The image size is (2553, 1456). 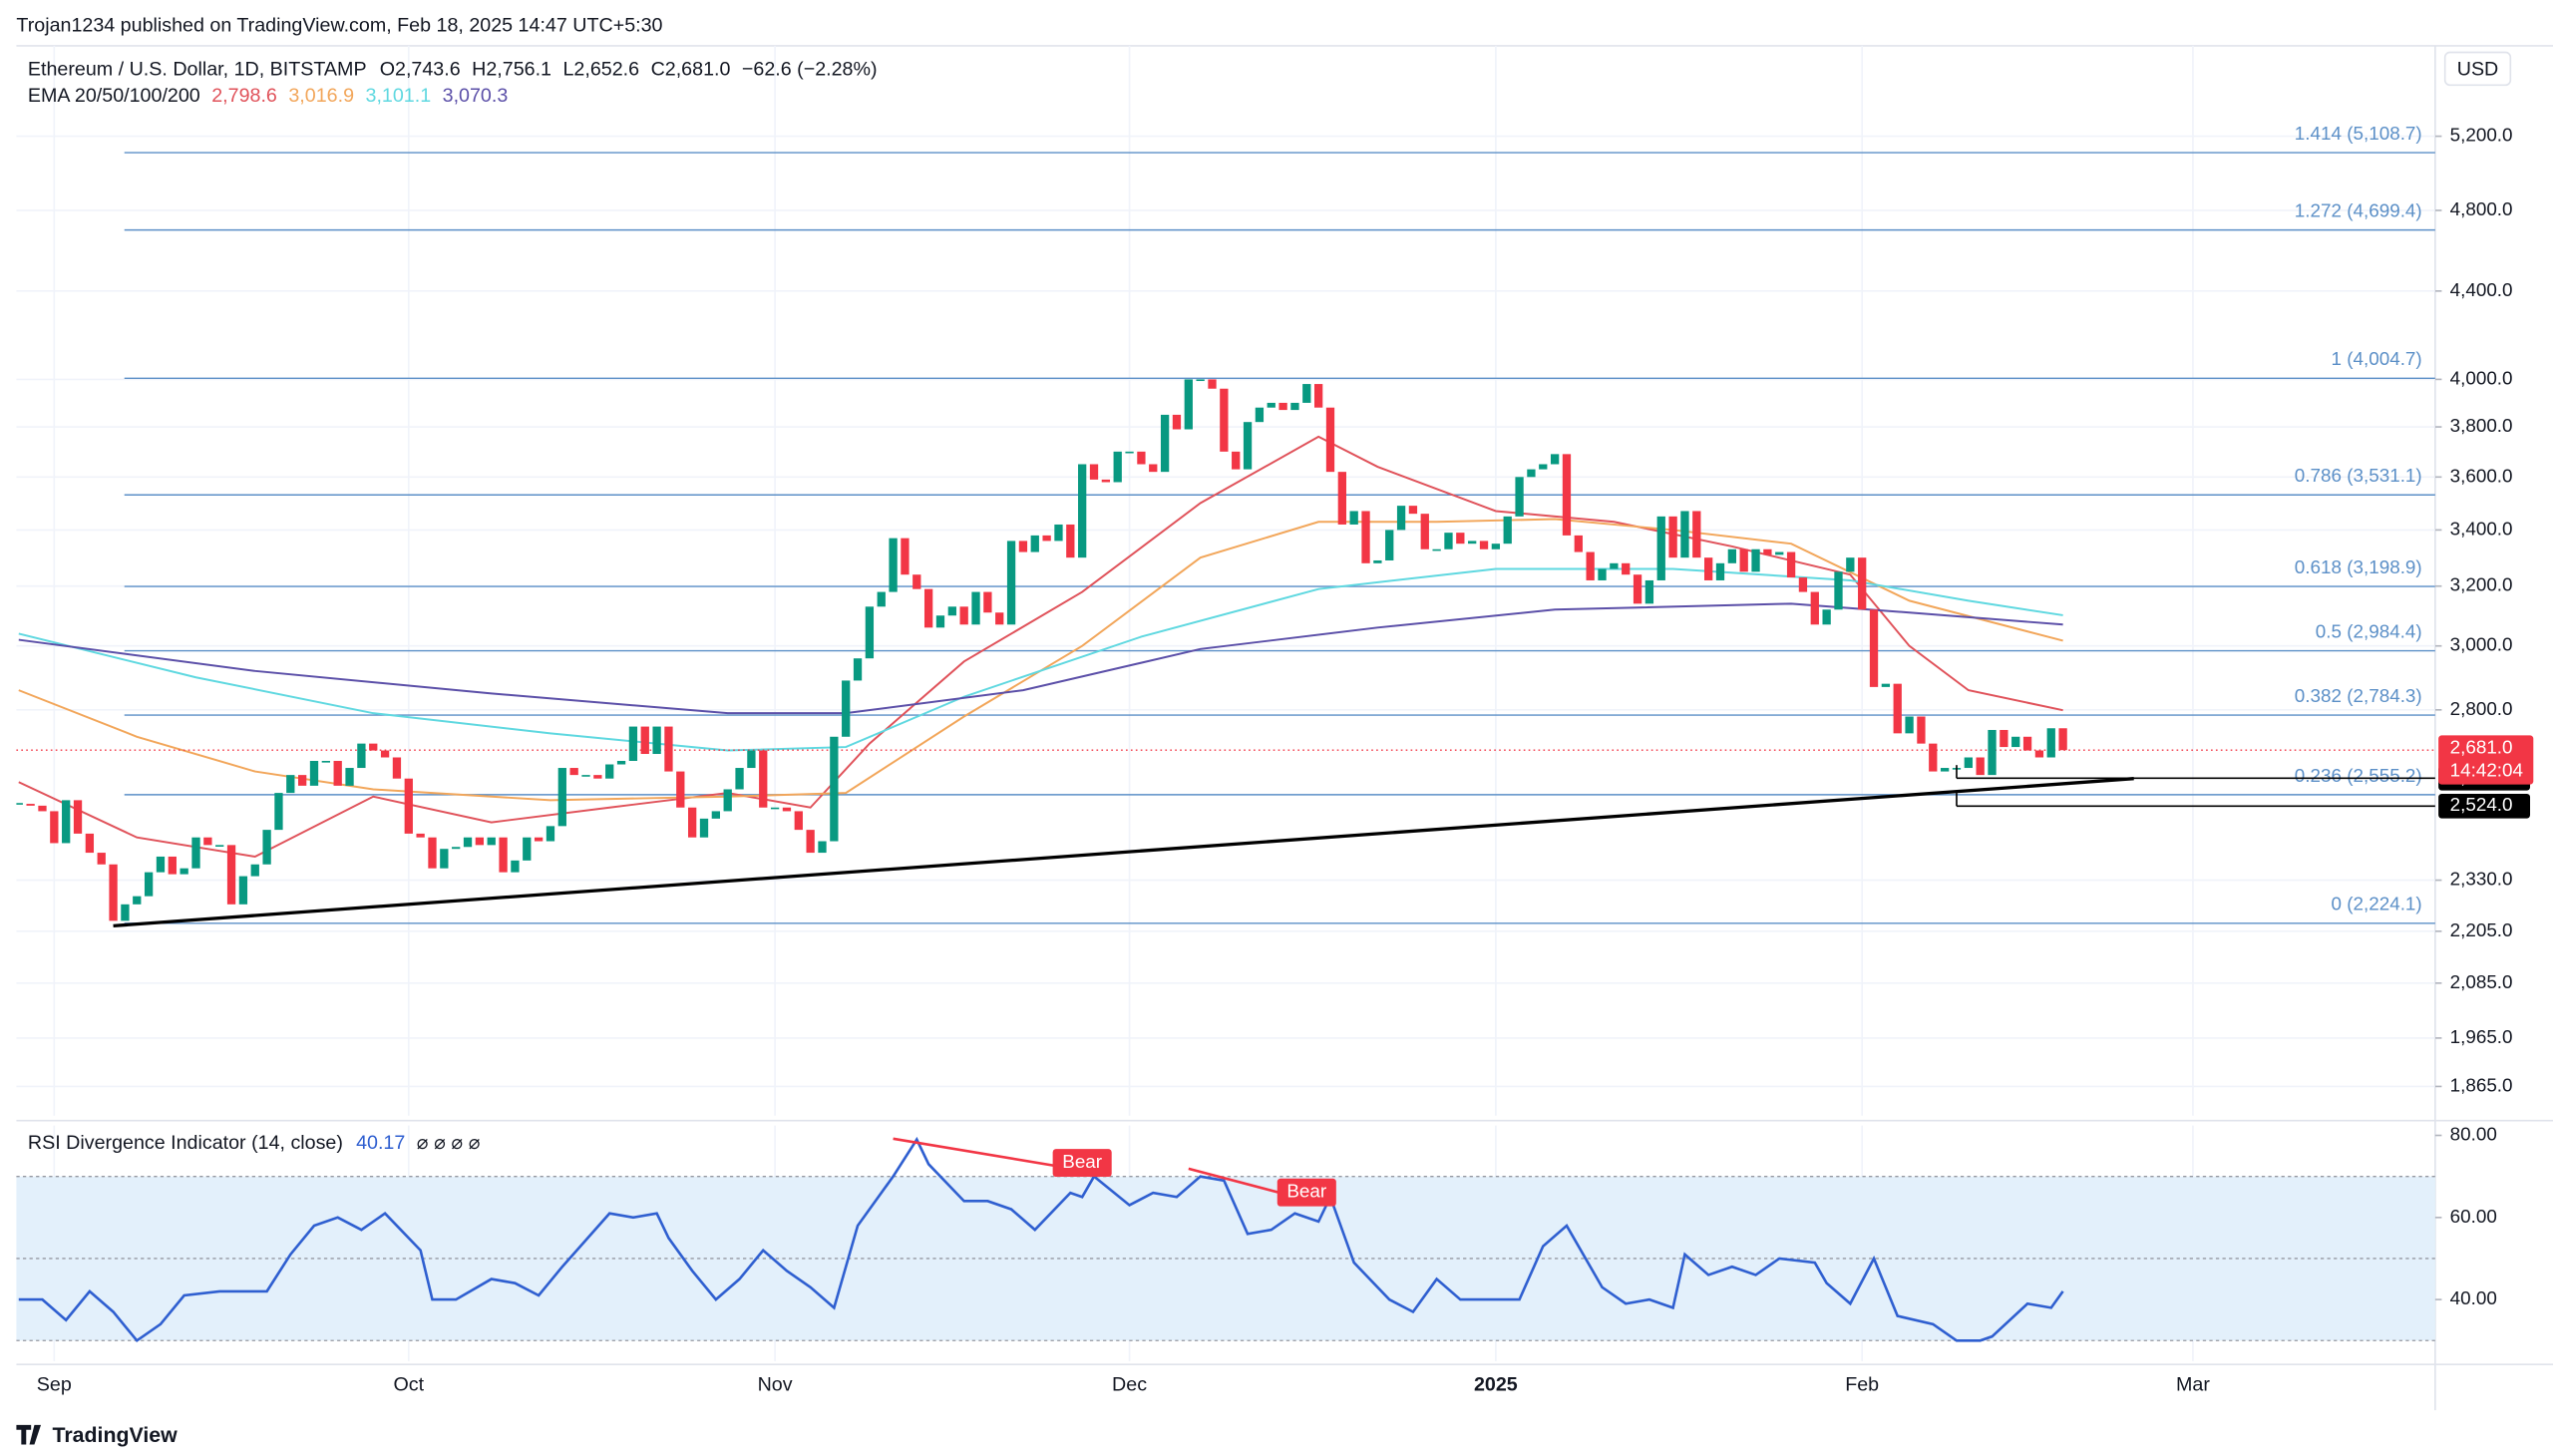 I want to click on fib-label: 0.236 (2,555.2), so click(x=2358, y=775).